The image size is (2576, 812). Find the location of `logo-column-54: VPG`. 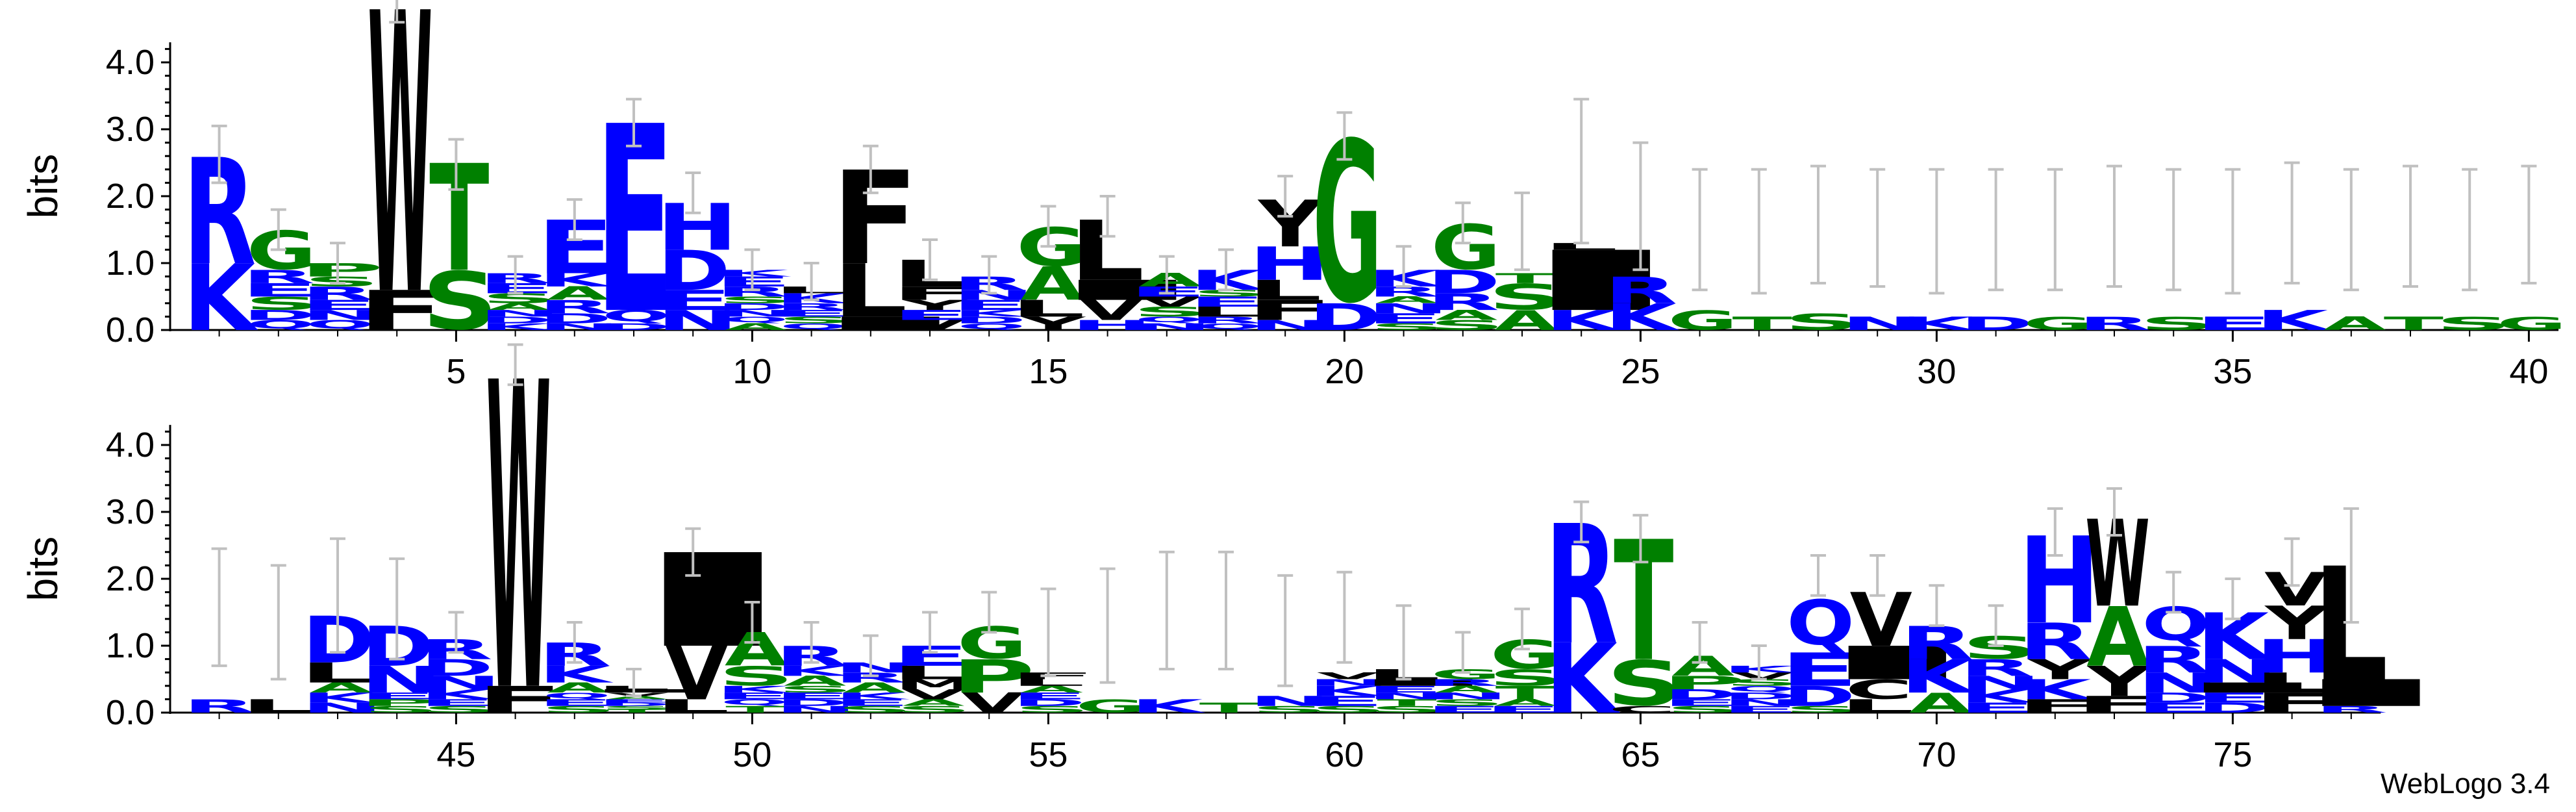

logo-column-54: VPG is located at coordinates (993, 654).